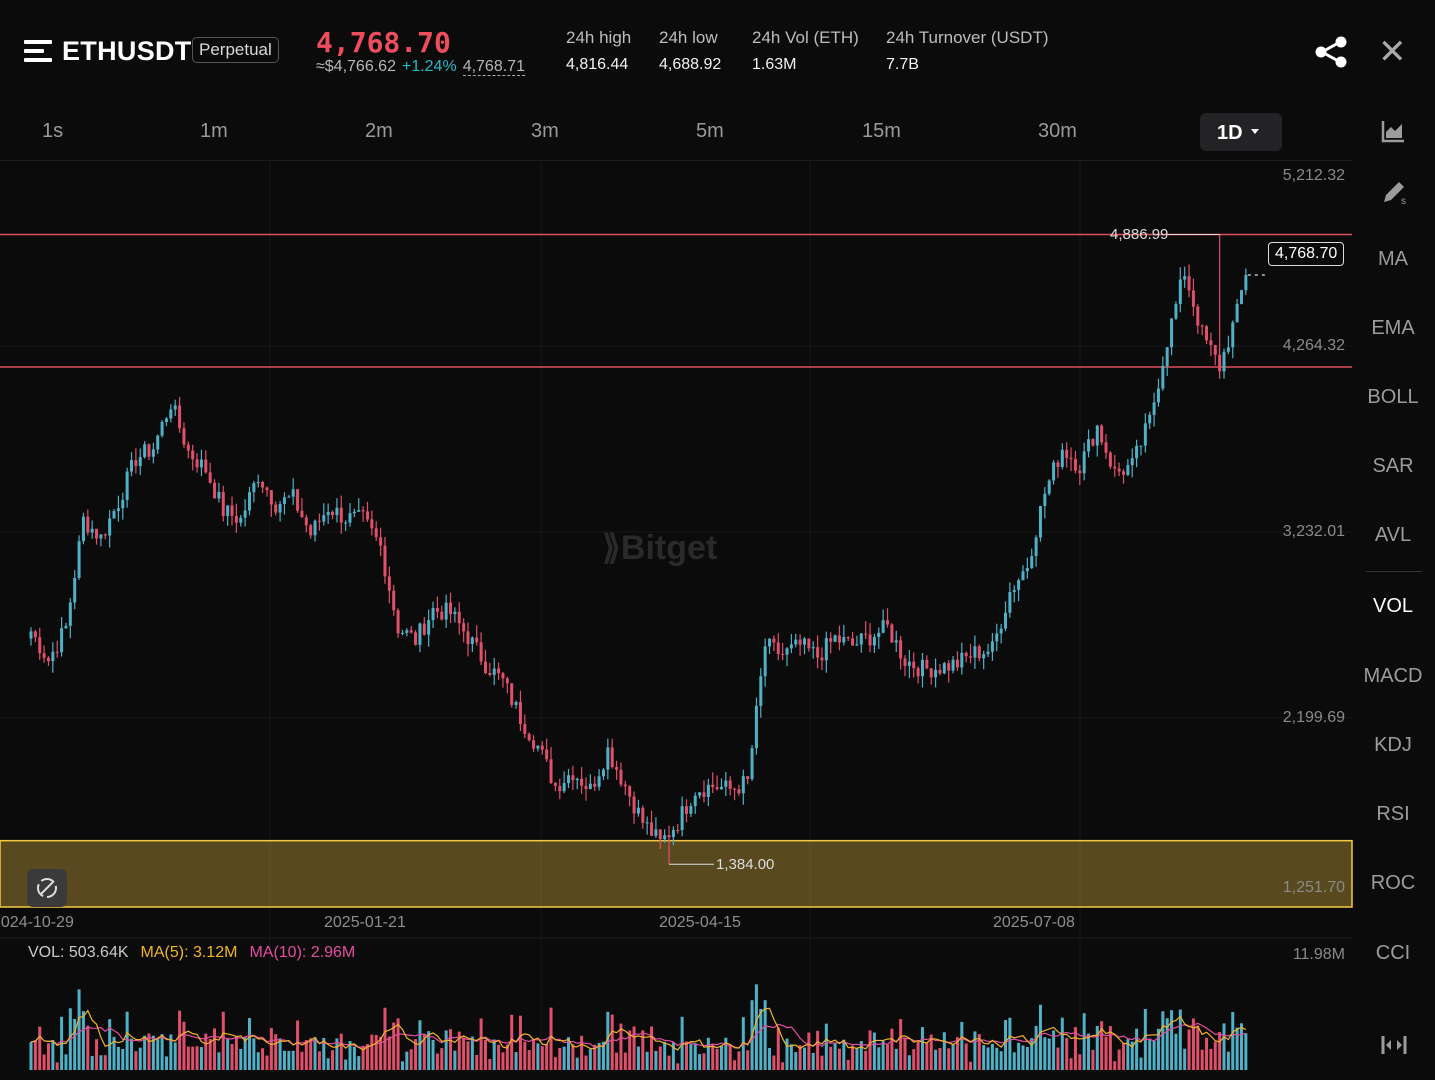 Image resolution: width=1435 pixels, height=1080 pixels. Describe the element at coordinates (1313, 717) in the screenshot. I see `y-tick-label: 2,199.69` at that location.